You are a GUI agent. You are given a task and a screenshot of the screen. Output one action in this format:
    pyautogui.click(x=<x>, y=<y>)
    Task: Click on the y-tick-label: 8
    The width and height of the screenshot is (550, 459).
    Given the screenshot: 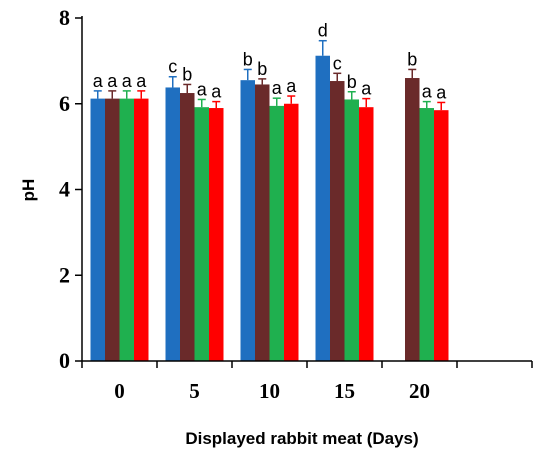 What is the action you would take?
    pyautogui.click(x=64, y=17)
    